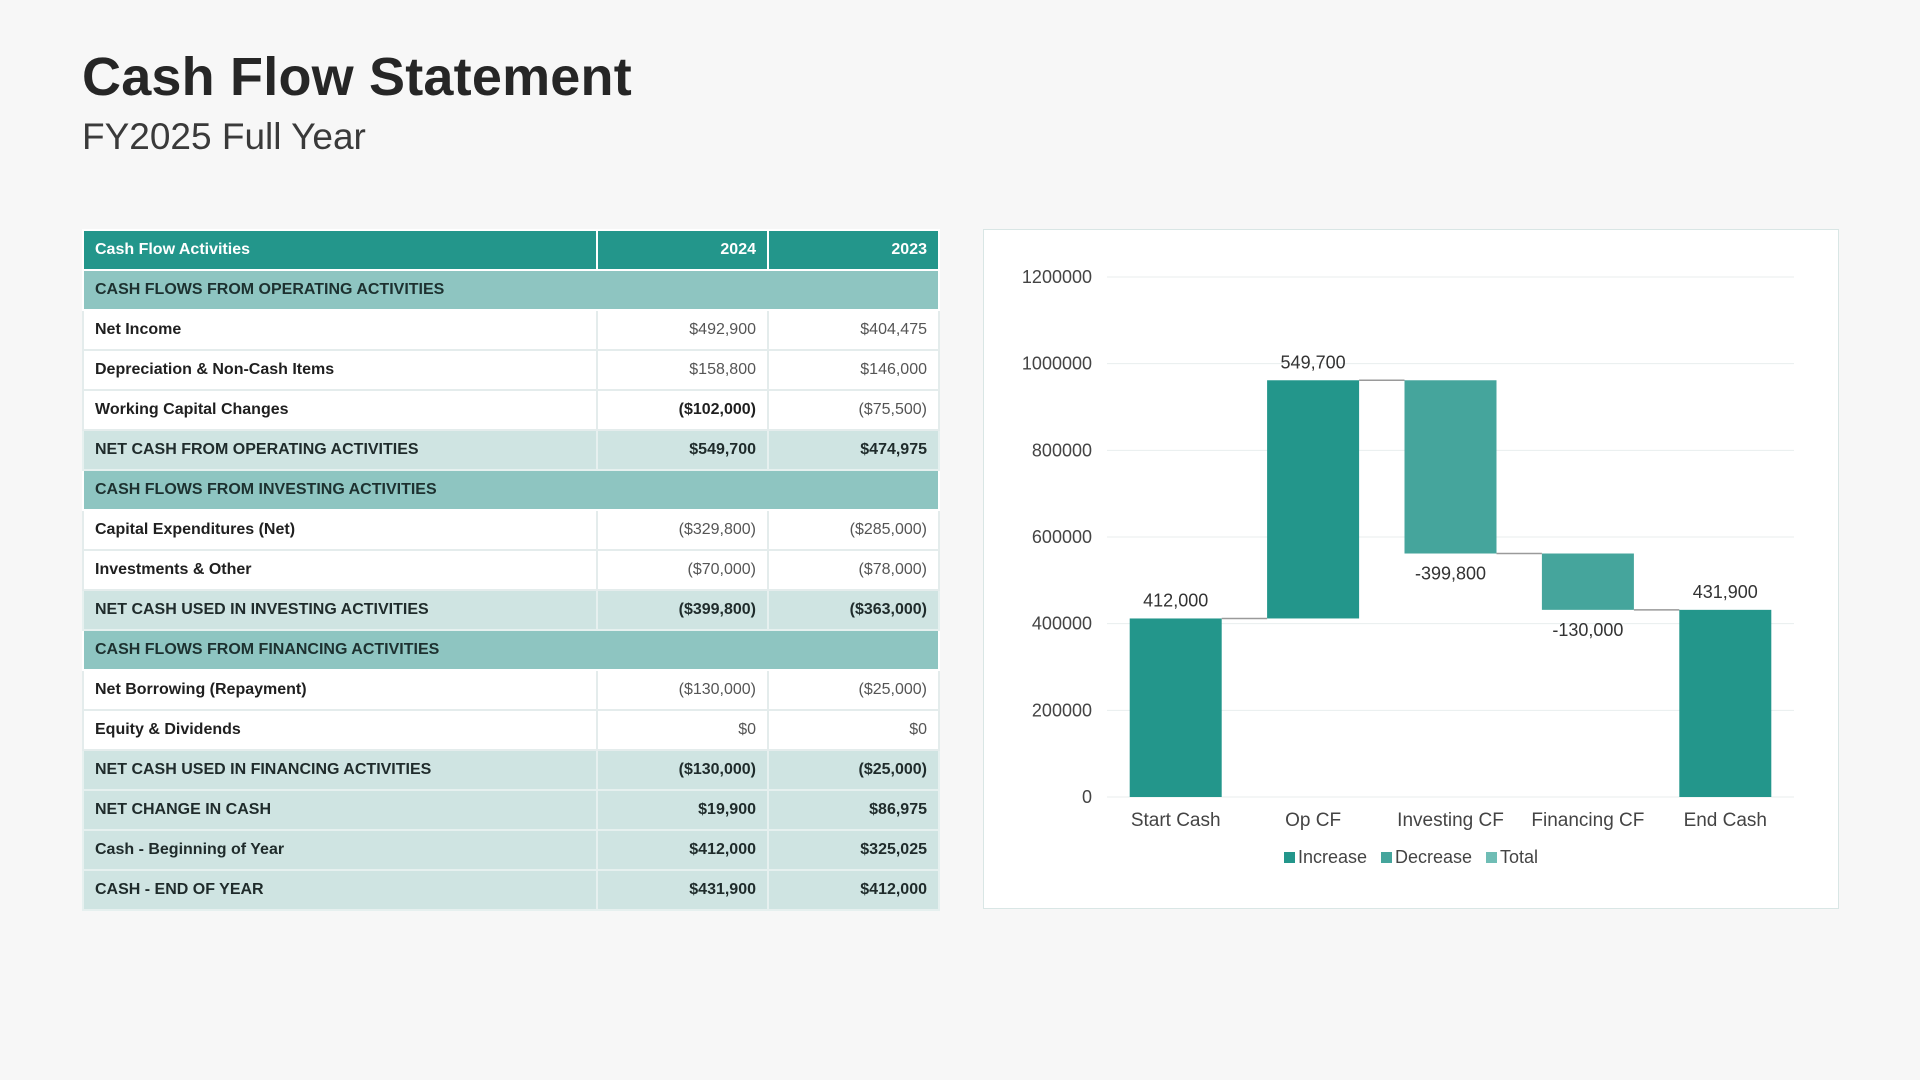  I want to click on cell-2023: ($363,000), so click(853, 610).